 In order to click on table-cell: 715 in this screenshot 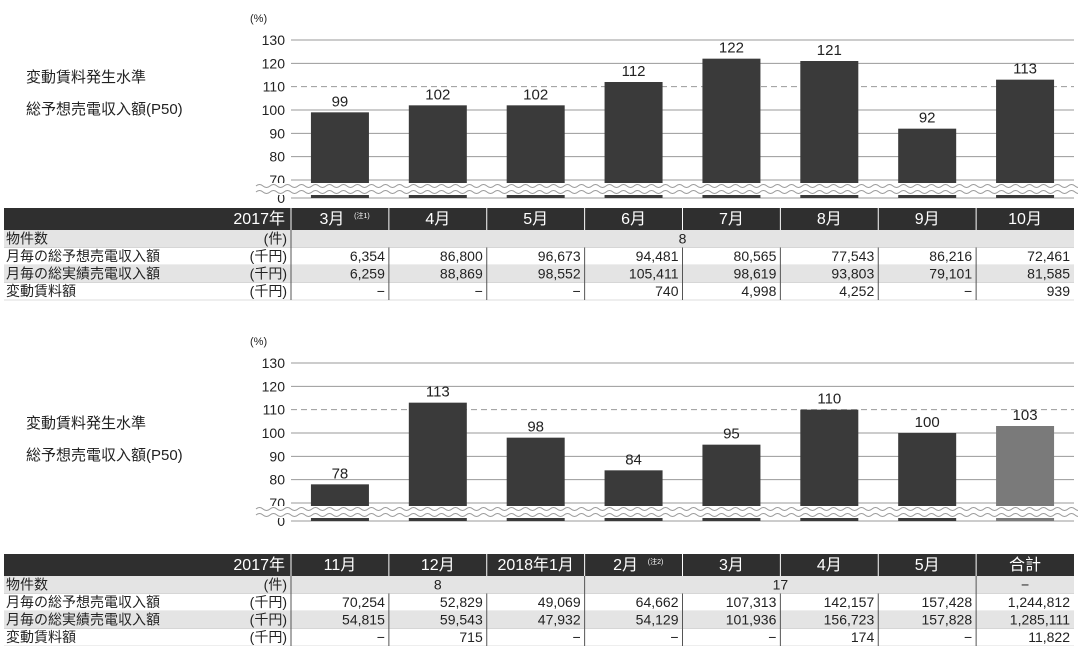, I will do `click(471, 637)`.